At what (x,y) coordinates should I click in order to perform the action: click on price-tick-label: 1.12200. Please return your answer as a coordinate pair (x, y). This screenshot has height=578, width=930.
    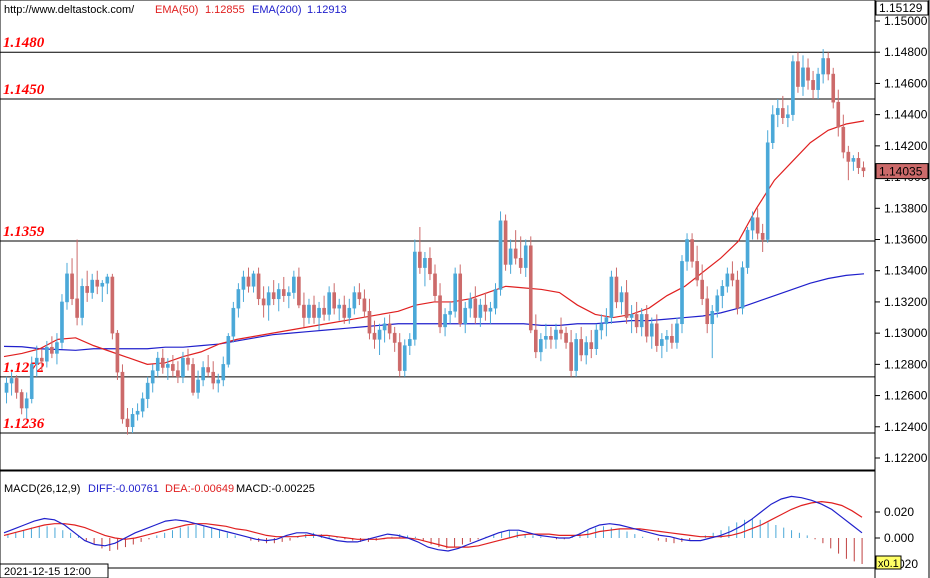
    Looking at the image, I should click on (906, 458).